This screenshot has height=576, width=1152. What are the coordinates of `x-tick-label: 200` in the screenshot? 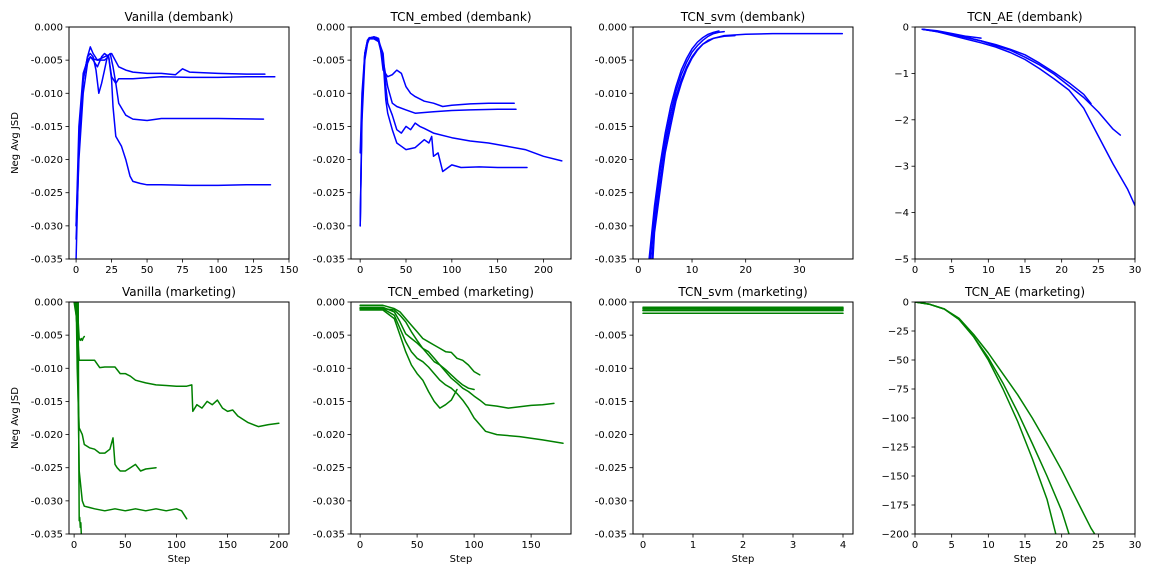 It's located at (278, 545).